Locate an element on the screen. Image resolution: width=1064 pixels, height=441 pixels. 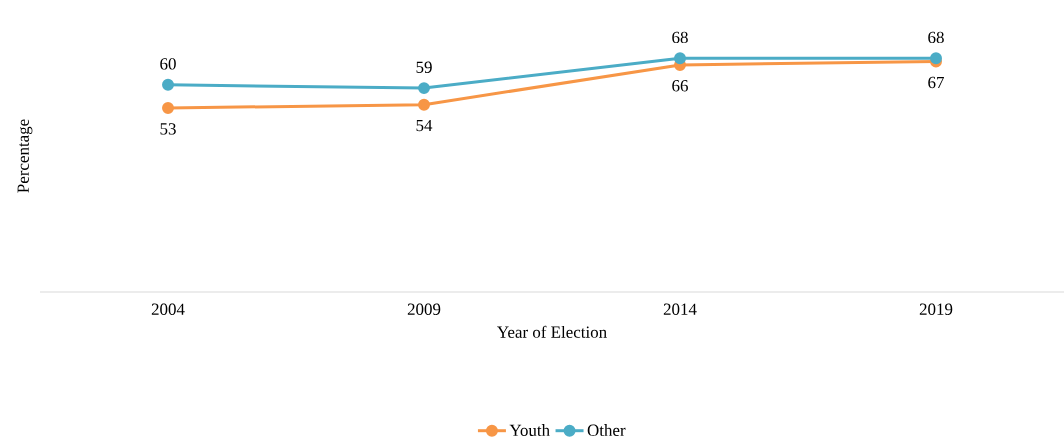
x-tick-label: 2009 is located at coordinates (424, 309).